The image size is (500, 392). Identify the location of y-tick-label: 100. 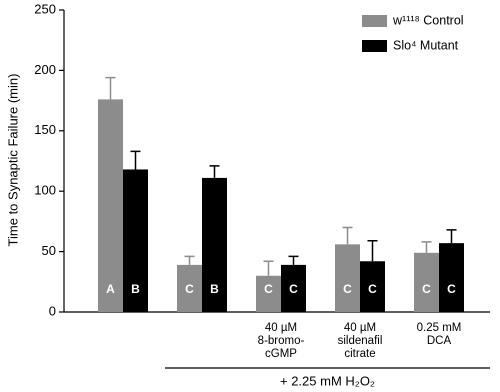
(45, 190).